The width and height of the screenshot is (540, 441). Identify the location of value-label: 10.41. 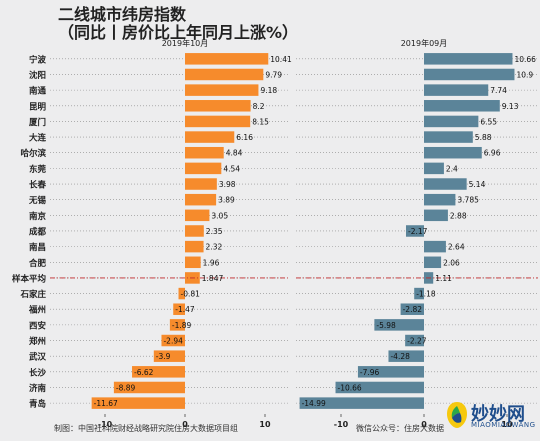
(281, 59).